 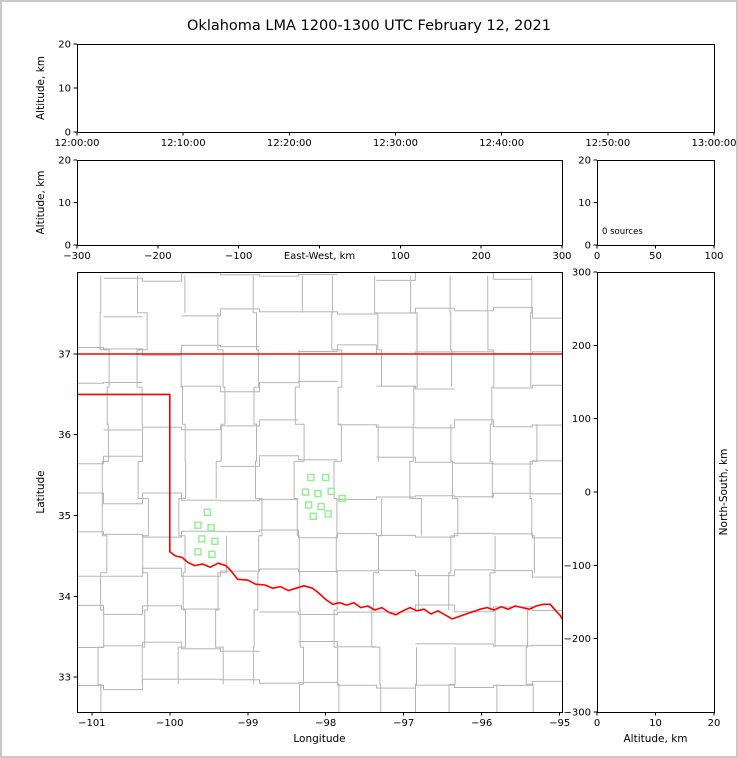 I want to click on x-axis: −300 −200 −100 East-West, km 100 200 300, so click(x=317, y=253).